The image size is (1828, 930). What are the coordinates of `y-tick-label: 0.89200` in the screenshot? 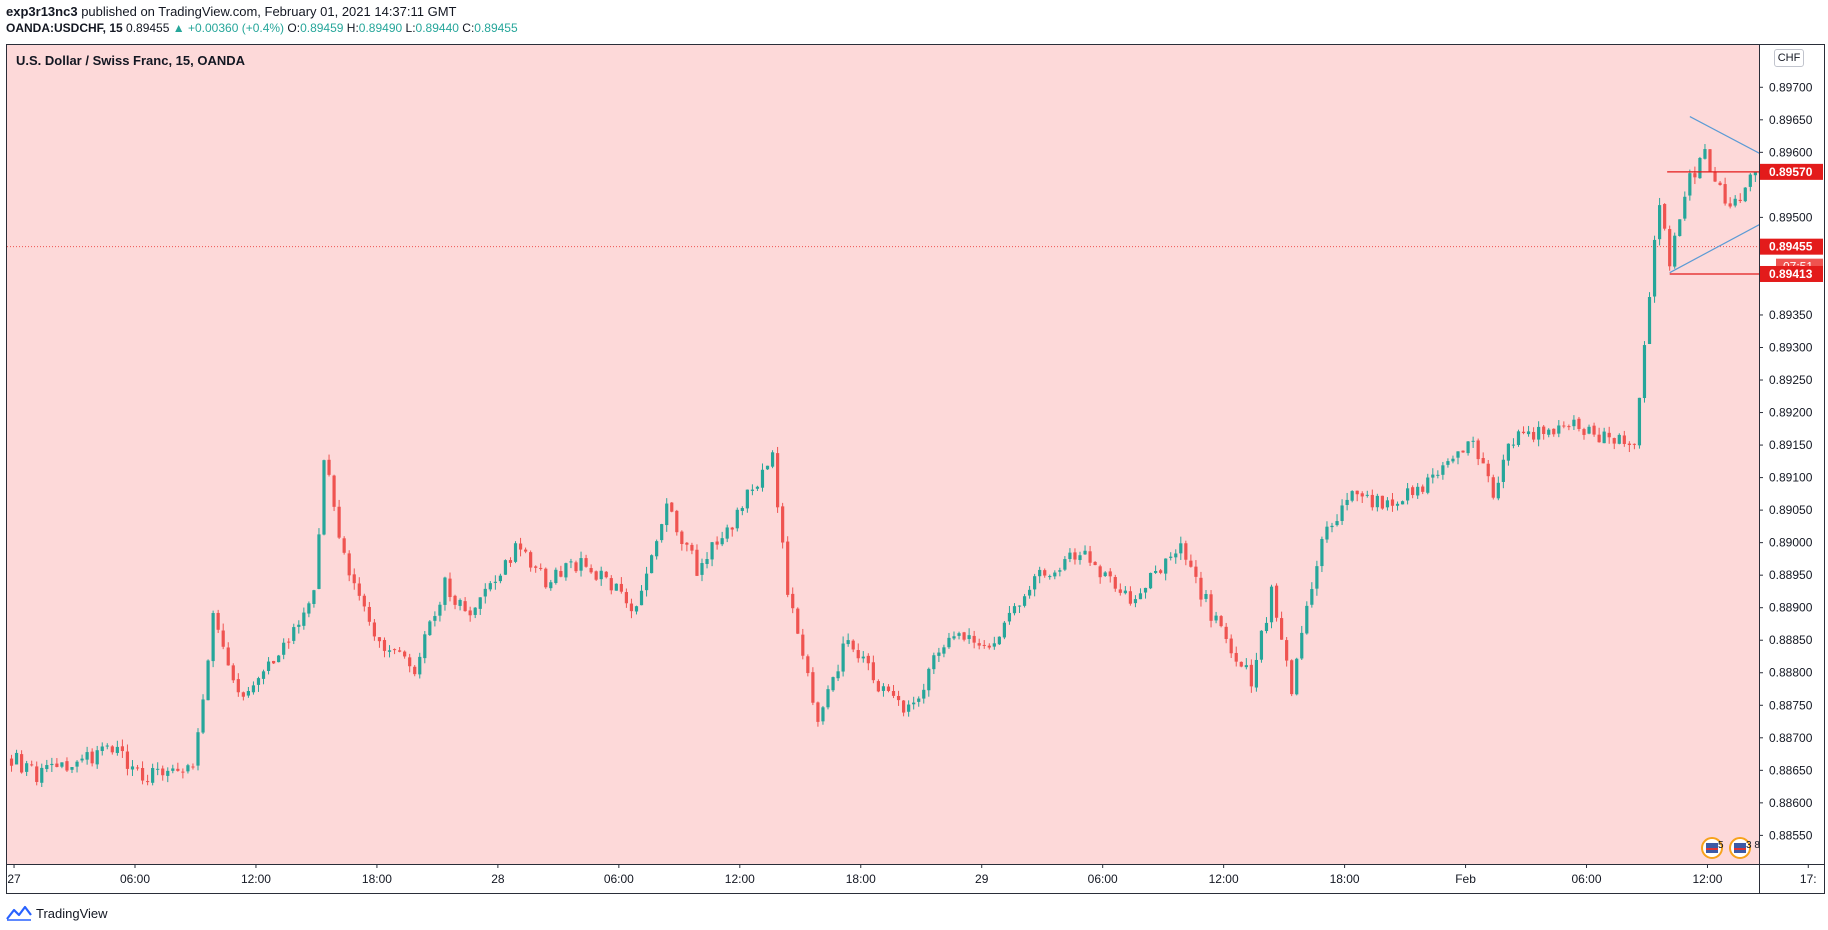 It's located at (1791, 413).